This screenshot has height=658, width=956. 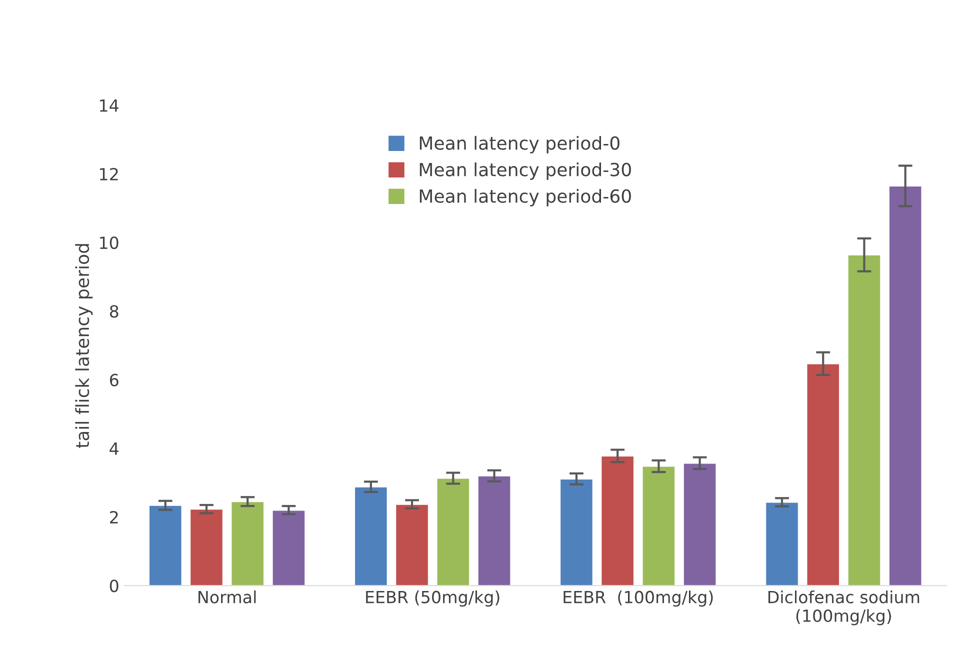 I want to click on y-tick-label: 6, so click(x=114, y=380).